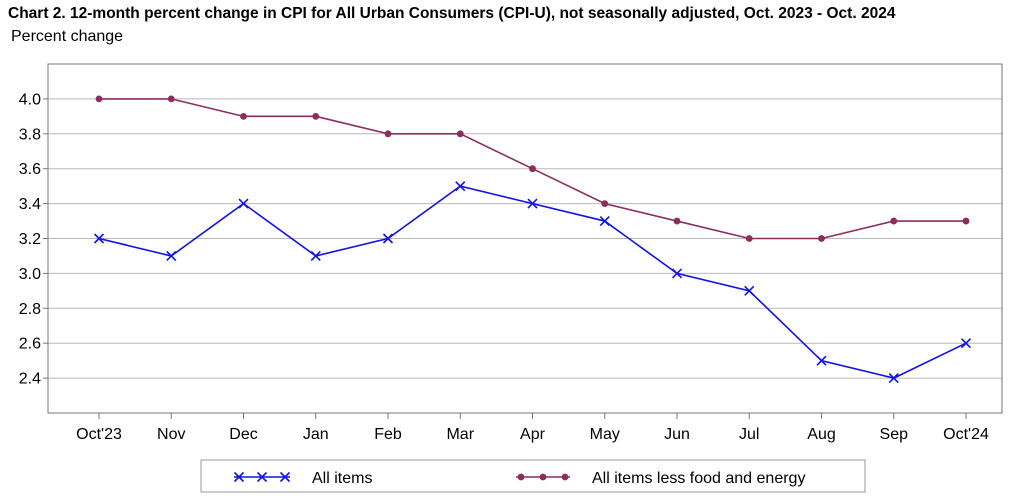 The height and width of the screenshot is (501, 1025). I want to click on x-tick-label: Dec, so click(243, 434).